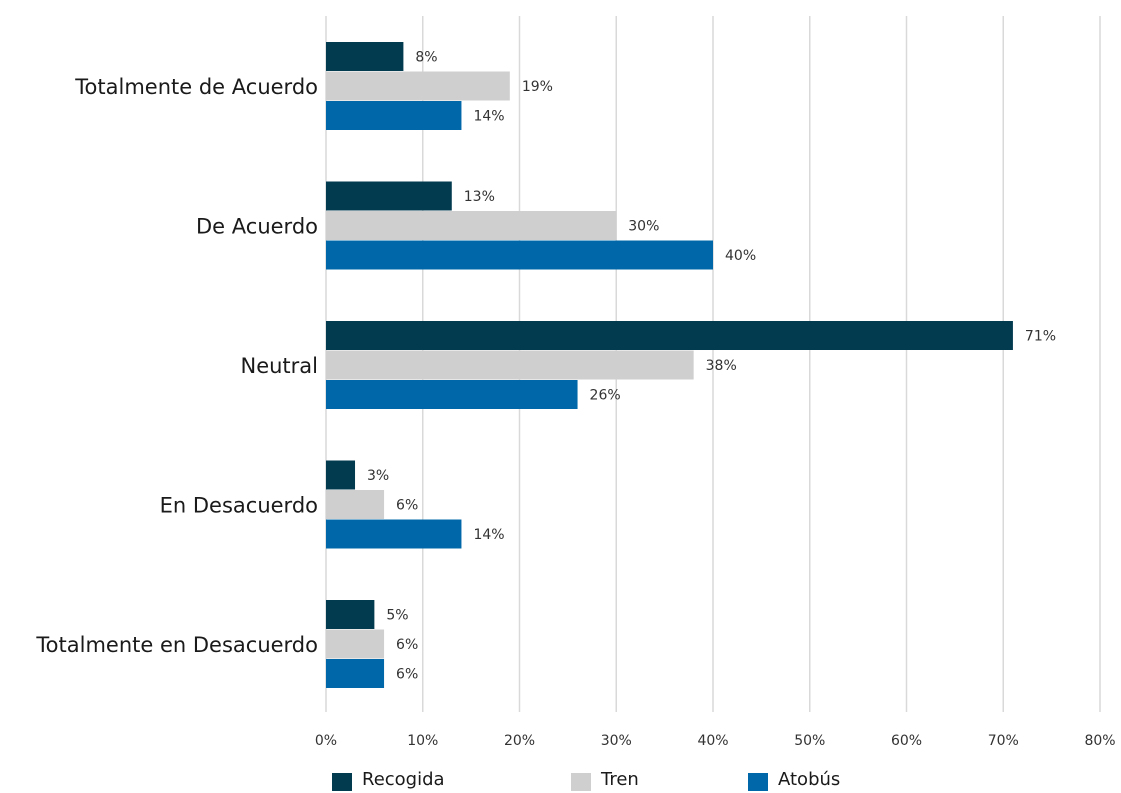 The width and height of the screenshot is (1121, 793). Describe the element at coordinates (389, 196) in the screenshot. I see `bar-recogida-de-acuerdo` at that location.